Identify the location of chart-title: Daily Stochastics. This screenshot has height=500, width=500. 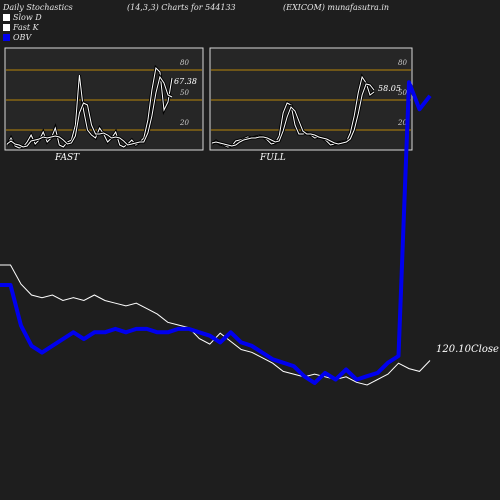
(38, 7).